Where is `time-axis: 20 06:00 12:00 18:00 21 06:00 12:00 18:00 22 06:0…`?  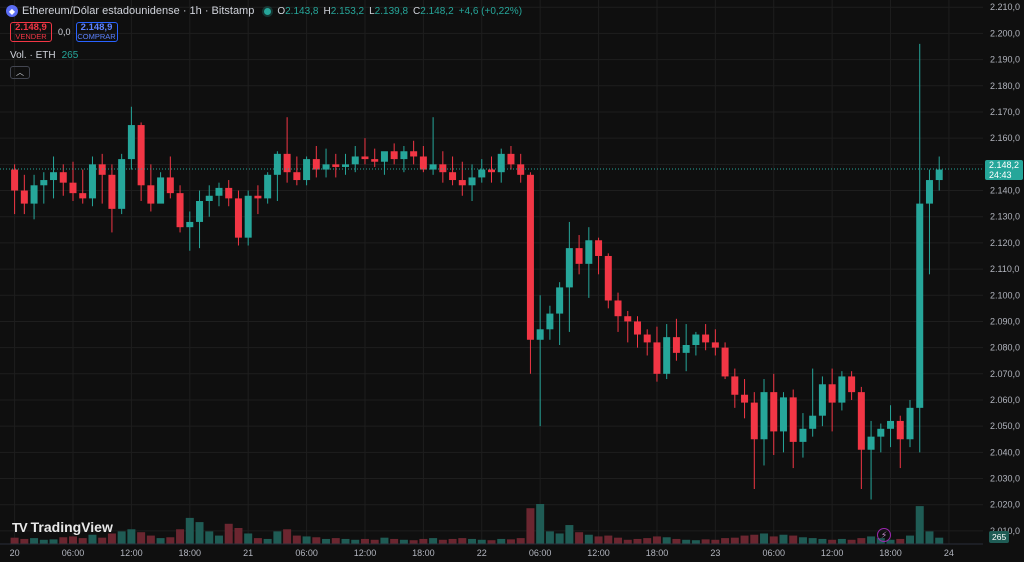 time-axis: 20 06:00 12:00 18:00 21 06:00 12:00 18:00 22 06:0… is located at coordinates (491, 550).